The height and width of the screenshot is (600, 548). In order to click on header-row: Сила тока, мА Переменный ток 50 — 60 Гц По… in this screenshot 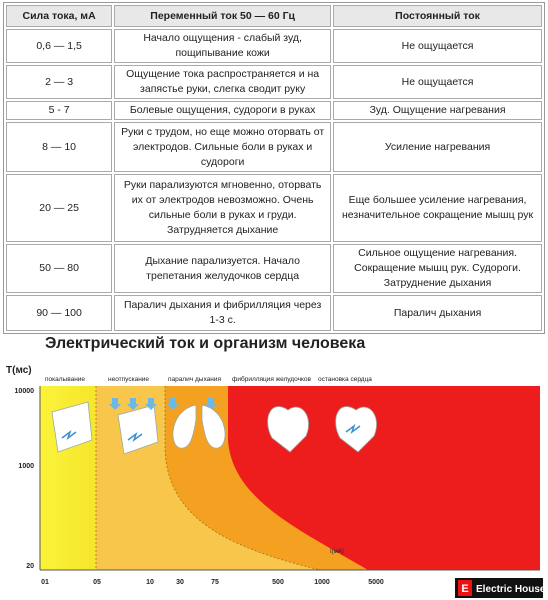, I will do `click(274, 16)`.